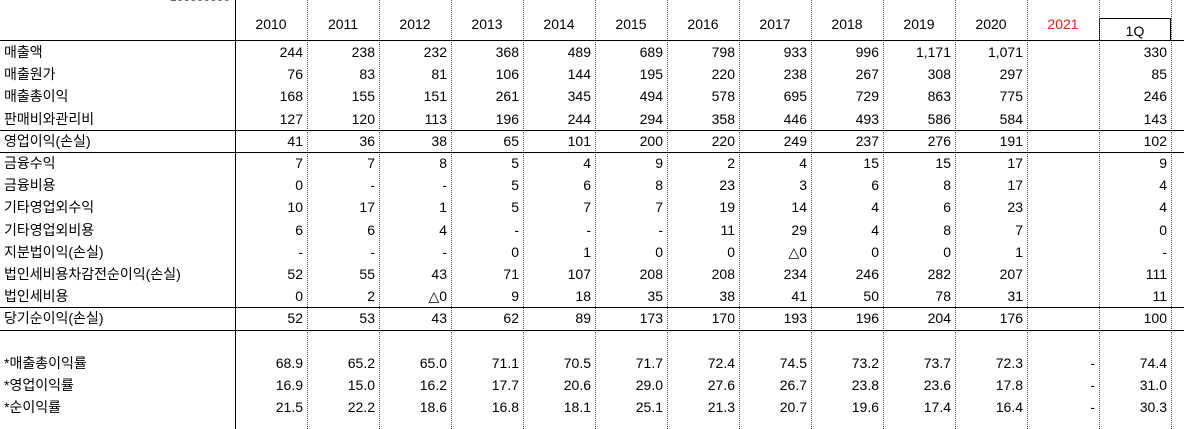 This screenshot has height=429, width=1184. What do you see at coordinates (295, 140) in the screenshot?
I see `cell: 41` at bounding box center [295, 140].